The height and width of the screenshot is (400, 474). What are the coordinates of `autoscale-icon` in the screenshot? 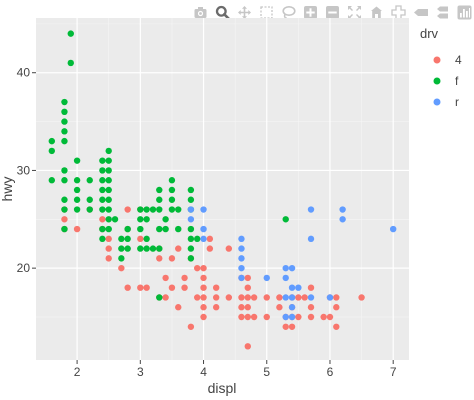 It's located at (354, 12).